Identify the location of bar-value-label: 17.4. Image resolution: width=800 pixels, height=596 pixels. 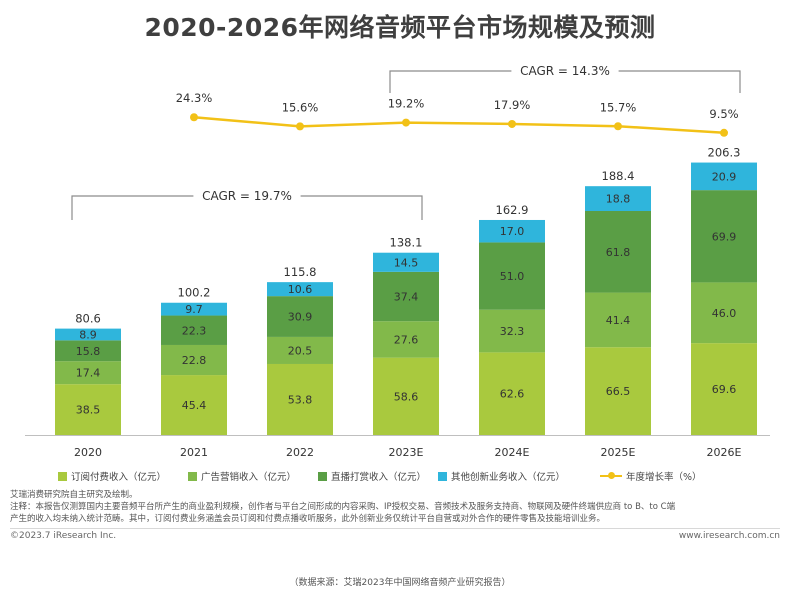
(88, 373).